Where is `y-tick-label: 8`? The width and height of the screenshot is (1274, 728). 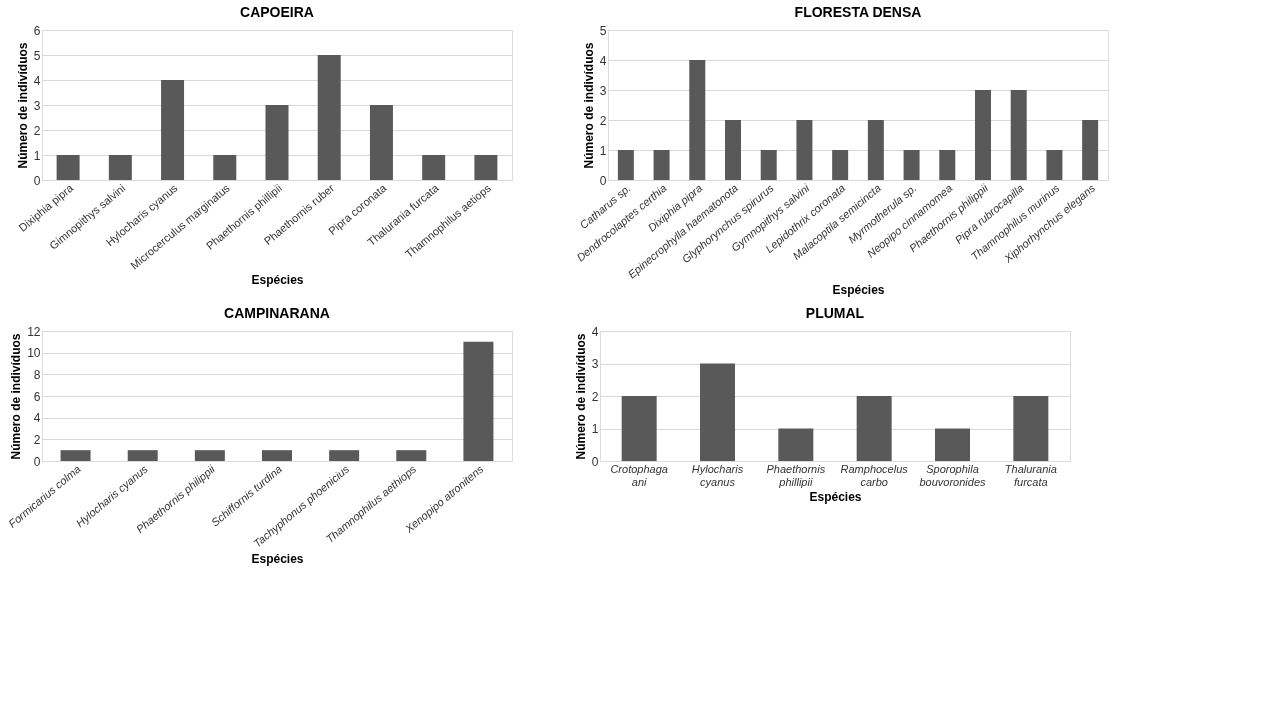 y-tick-label: 8 is located at coordinates (37, 374).